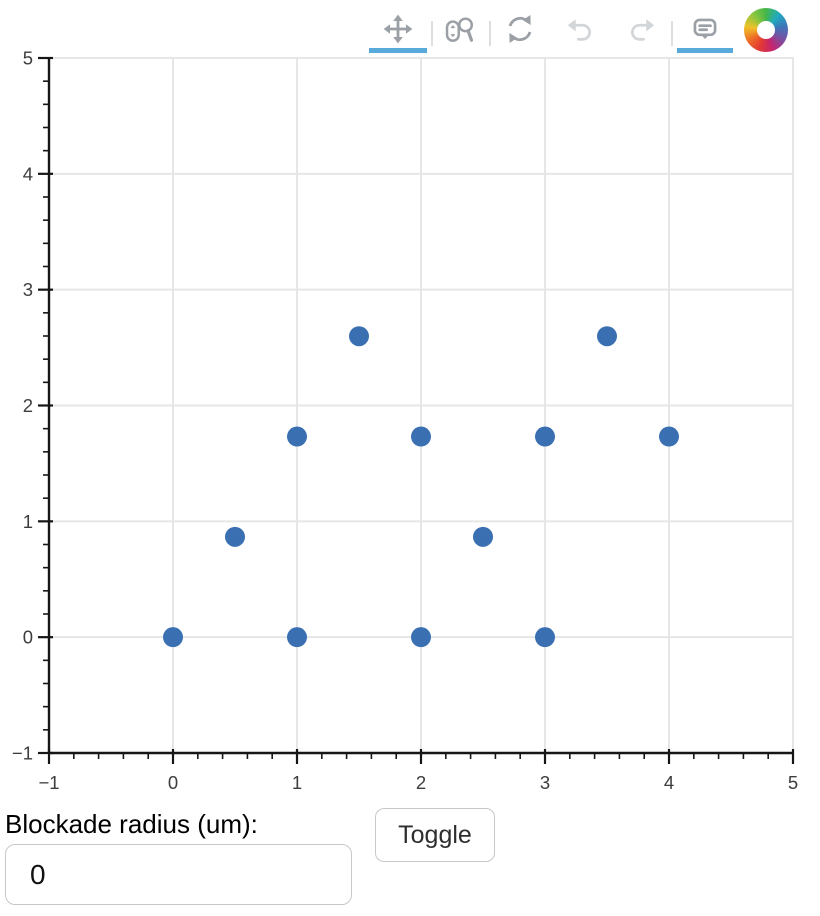  I want to click on undo-icon, so click(579, 30).